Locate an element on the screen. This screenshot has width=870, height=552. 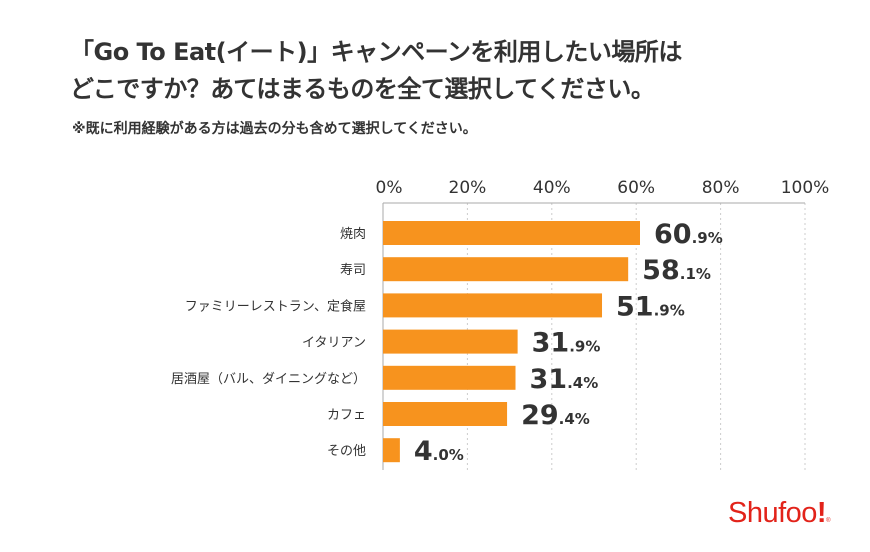
category-label: ファミリーレストラン、定食屋 is located at coordinates (275, 306).